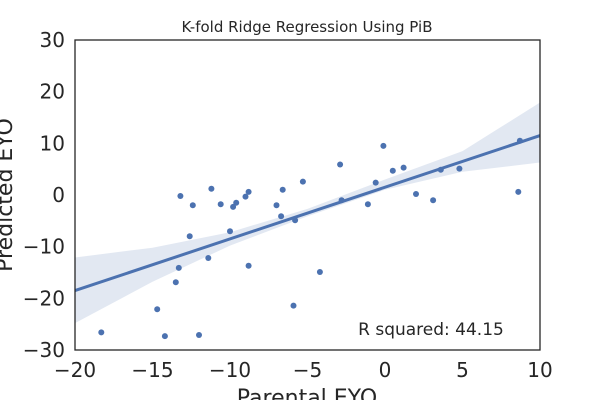  I want to click on x-tick-label: −20, so click(75, 370).